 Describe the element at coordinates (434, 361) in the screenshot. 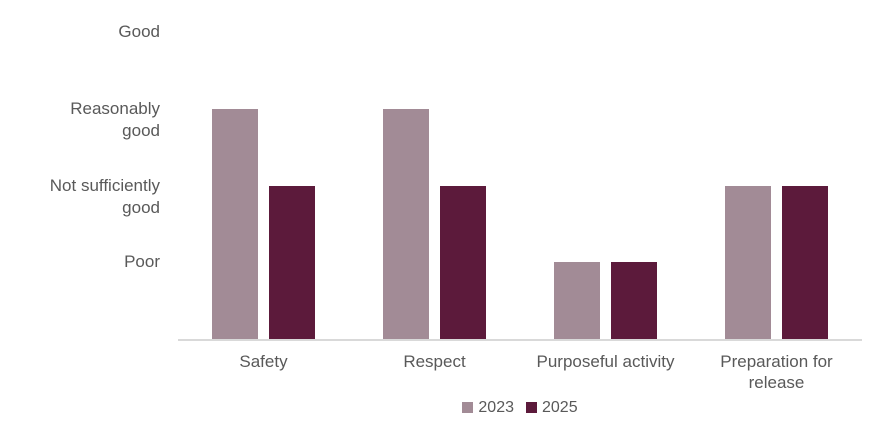

I see `x-axis-label-respect: Respect` at that location.